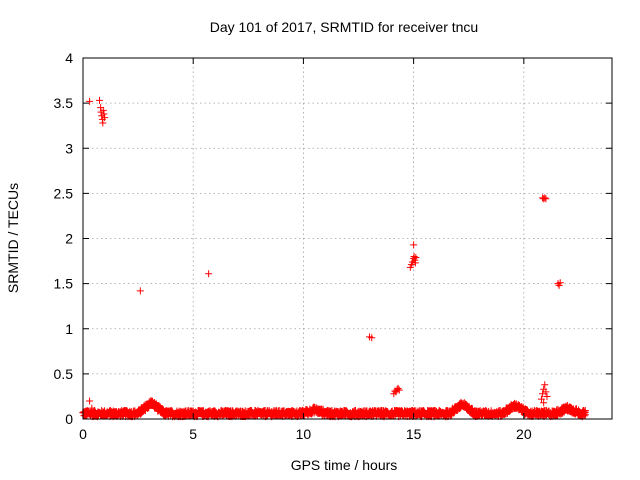 The image size is (640, 480). What do you see at coordinates (69, 148) in the screenshot?
I see `y-tick-label: 3` at bounding box center [69, 148].